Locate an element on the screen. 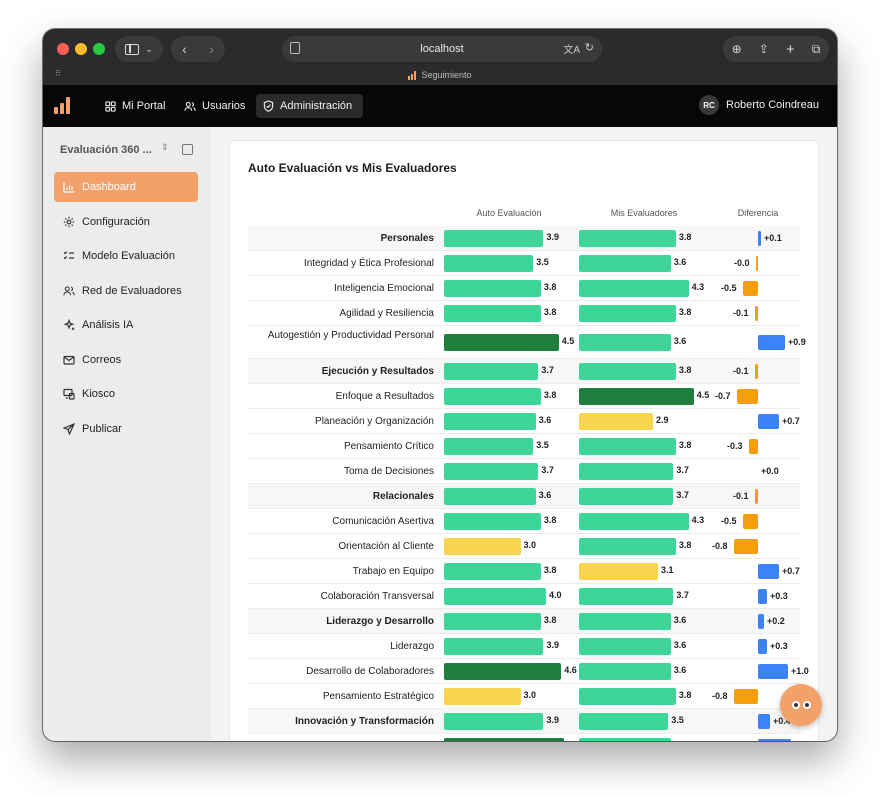 The height and width of the screenshot is (796, 880). minimize-window-button is located at coordinates (81, 49).